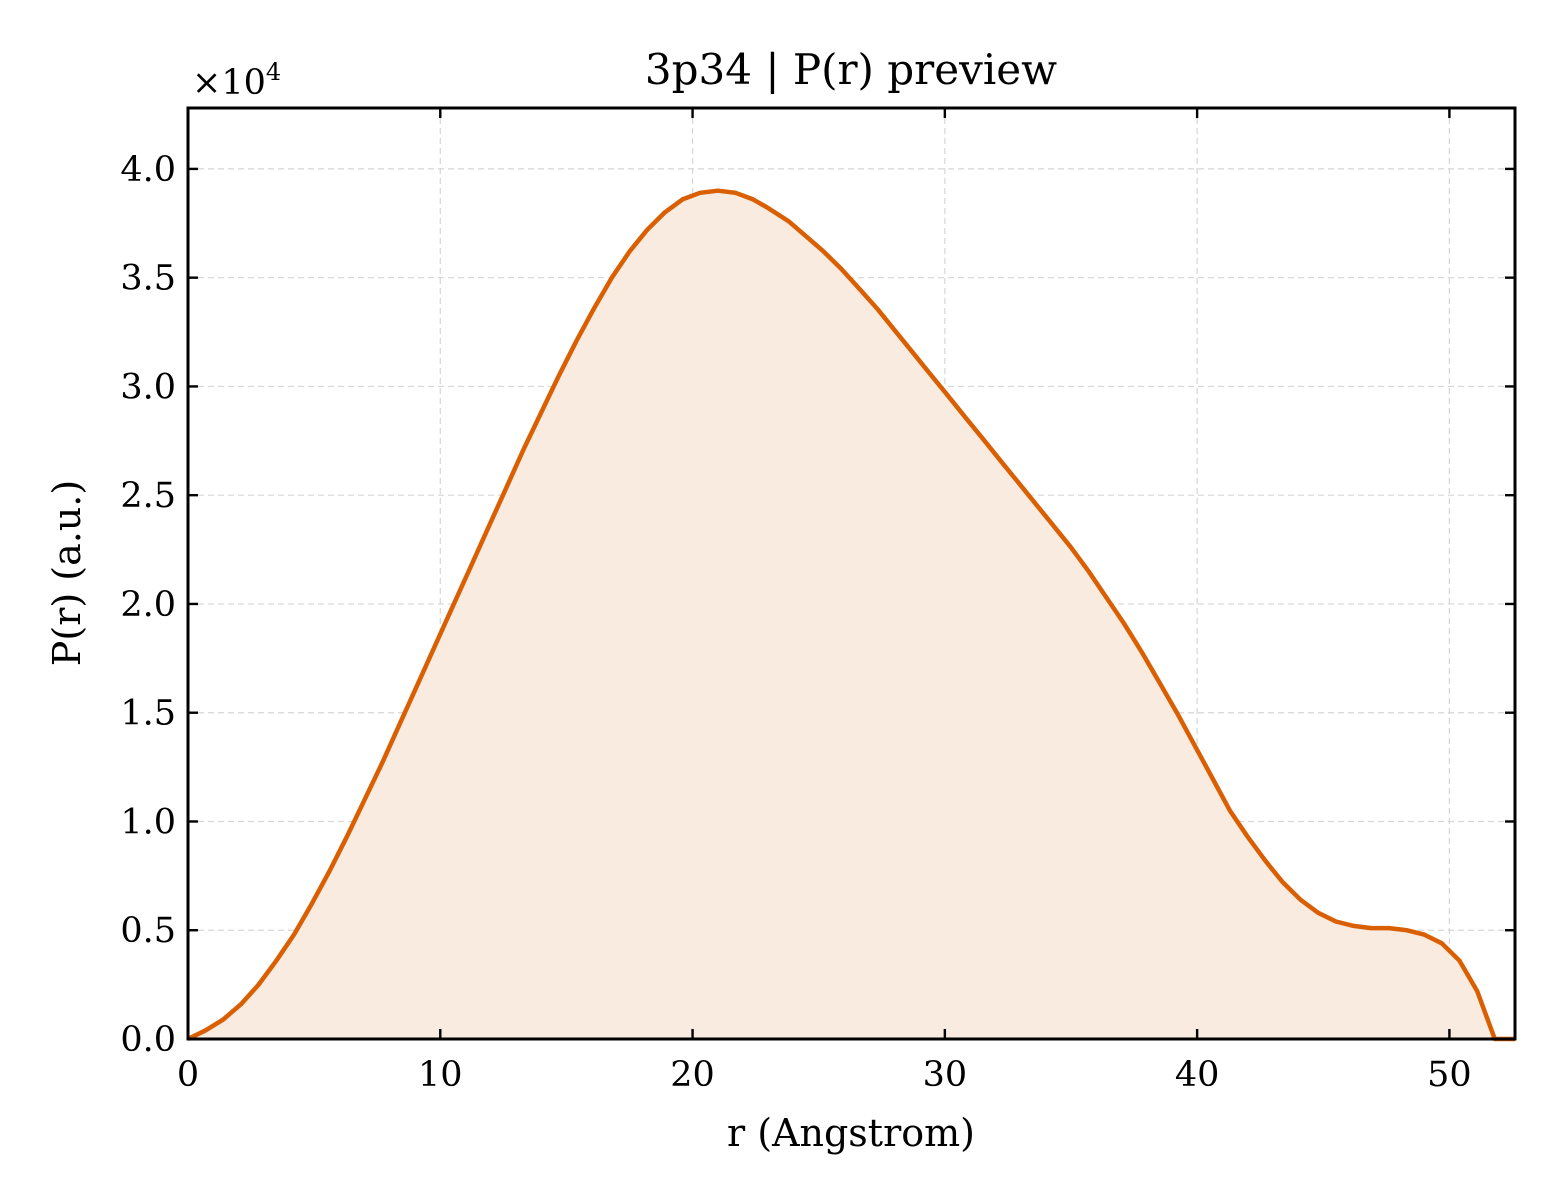 The width and height of the screenshot is (1560, 1200). I want to click on x-tick-label: 30, so click(945, 1075).